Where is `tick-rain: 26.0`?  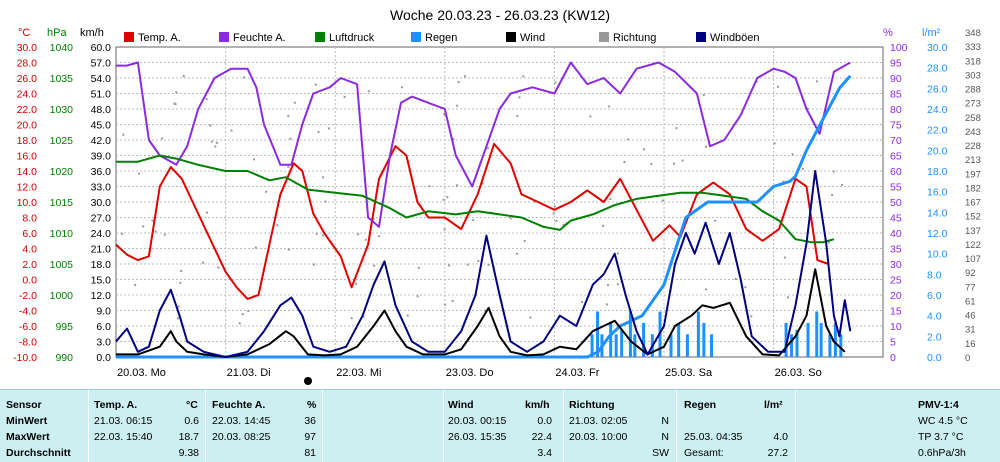
tick-rain: 26.0 is located at coordinates (937, 89).